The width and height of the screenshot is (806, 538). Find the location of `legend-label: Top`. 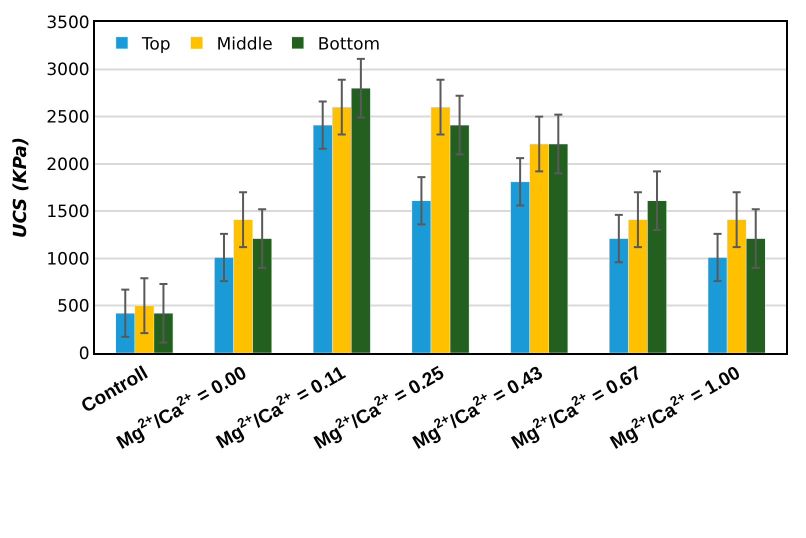

legend-label: Top is located at coordinates (155, 44).